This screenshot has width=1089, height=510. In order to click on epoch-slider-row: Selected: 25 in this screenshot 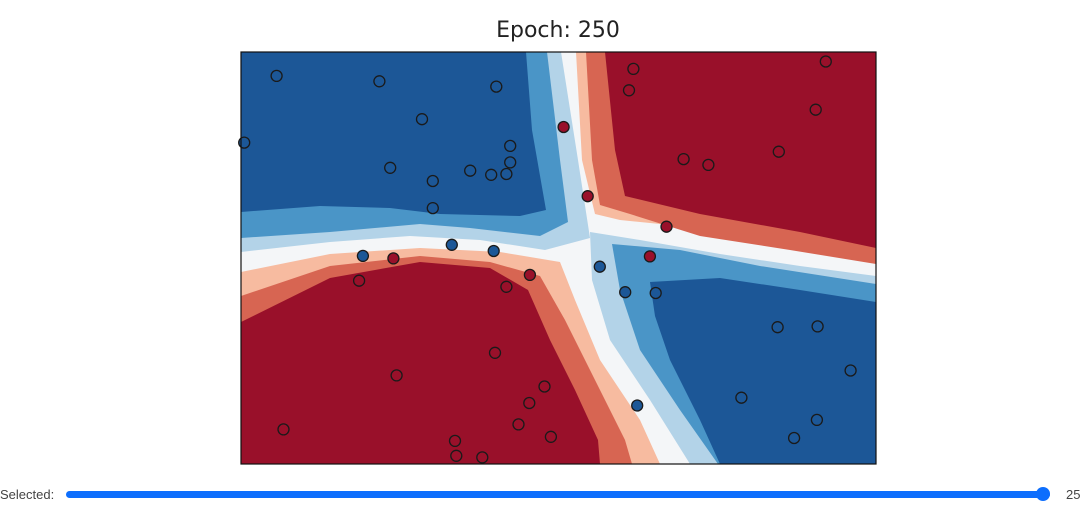, I will do `click(544, 495)`.